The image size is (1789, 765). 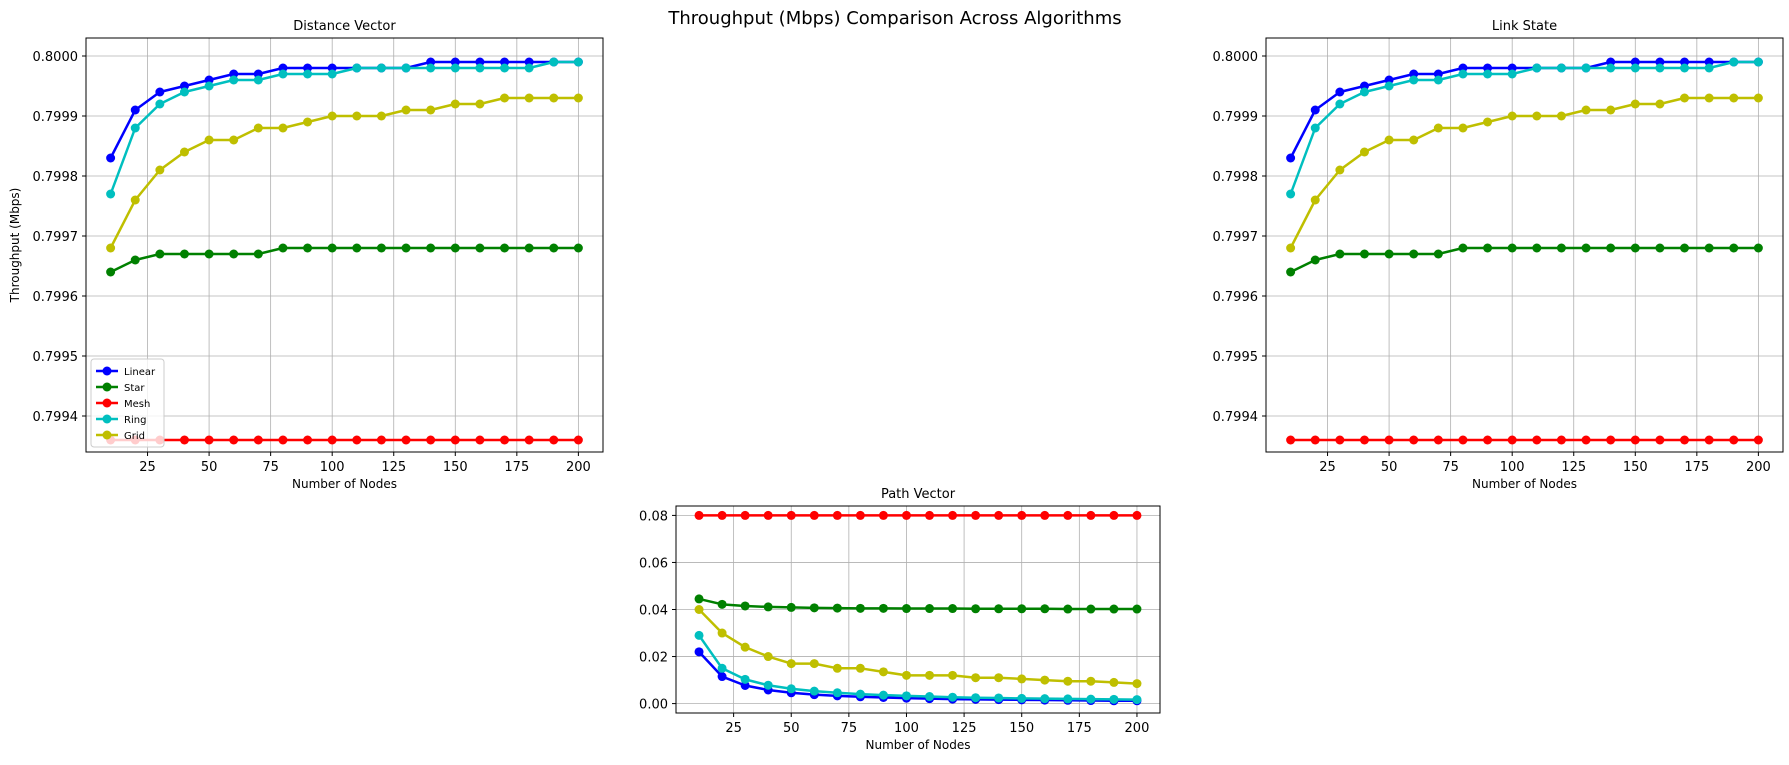 I want to click on panel-path-vector-x-tick-label: 75, so click(x=849, y=728).